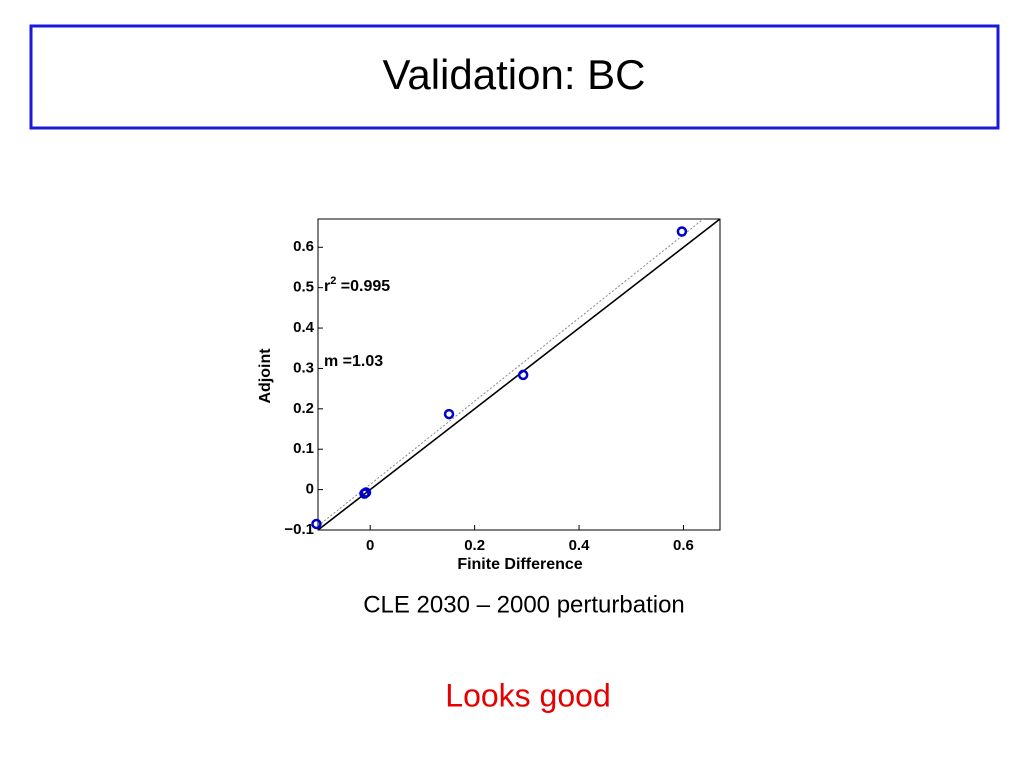  I want to click on note: Looks good, so click(527, 695).